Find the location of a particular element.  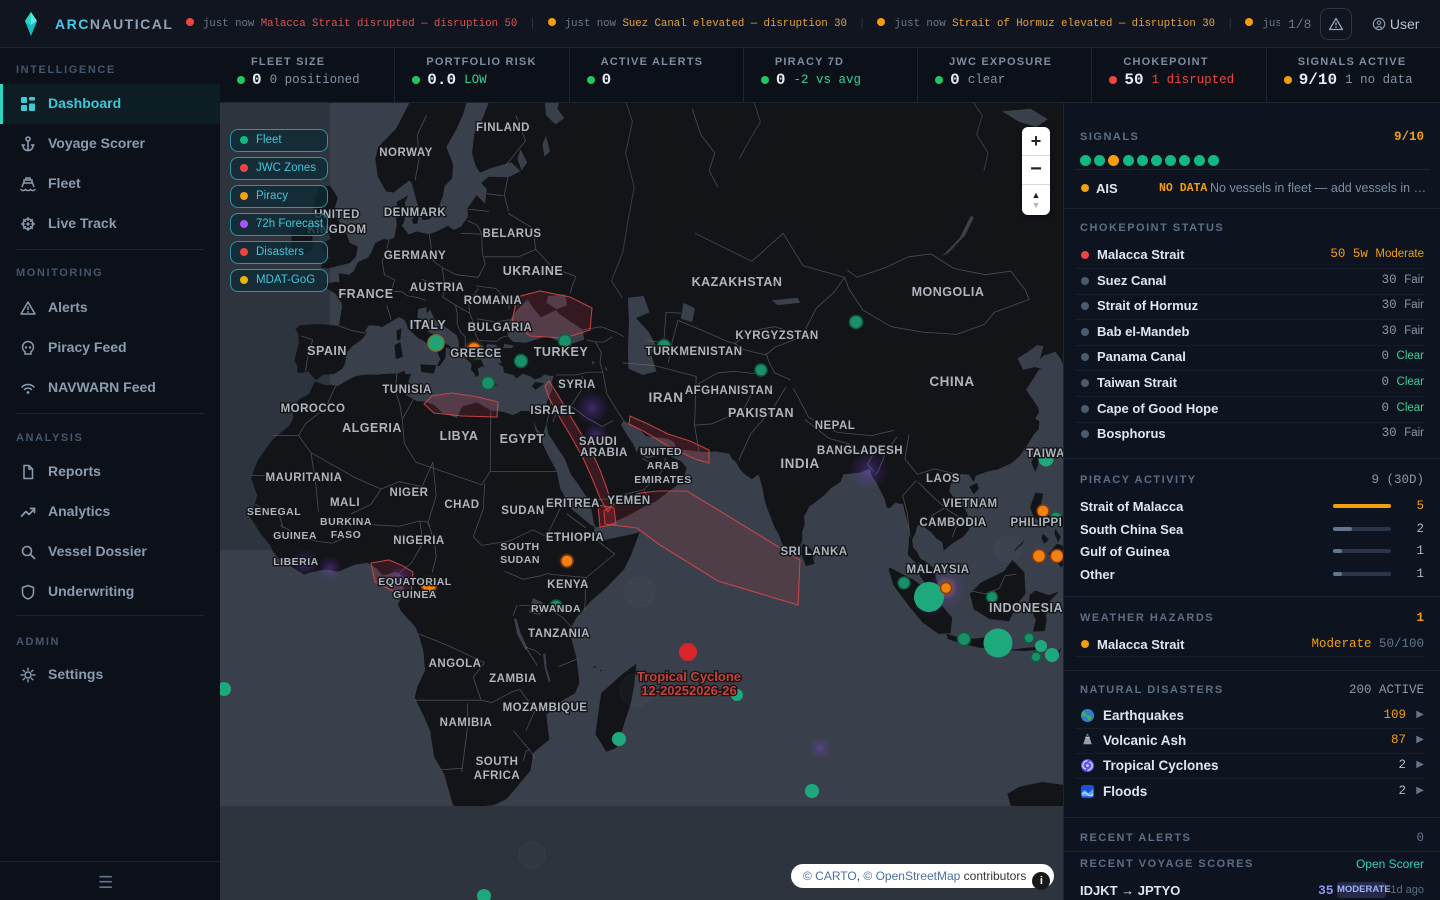

svg-text: SENEGAL is located at coordinates (274, 512).